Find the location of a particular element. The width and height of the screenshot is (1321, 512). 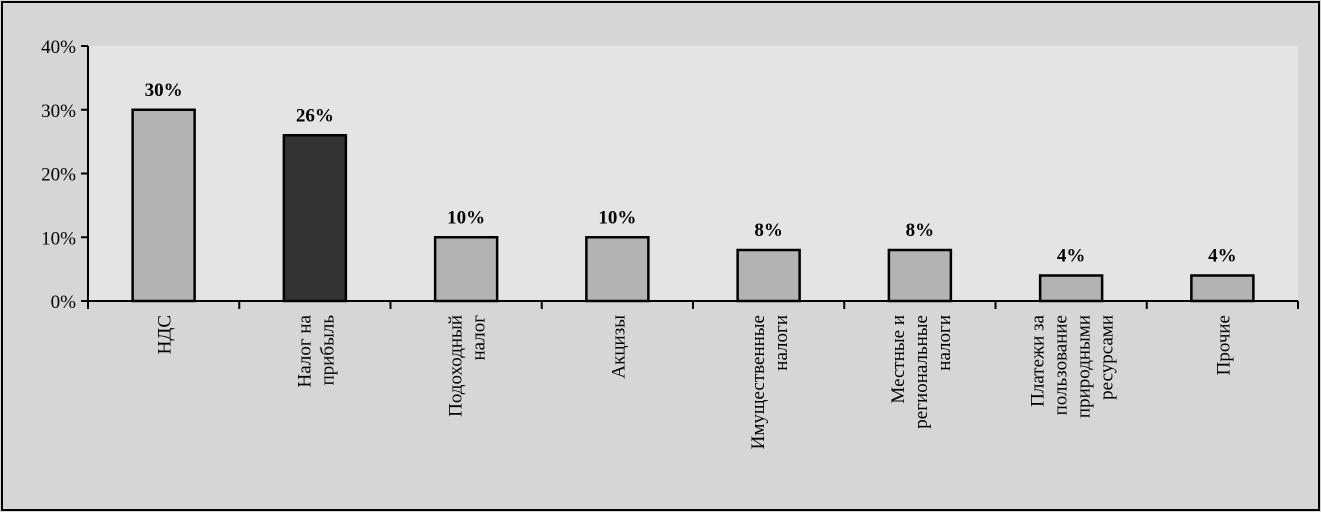

category-label-line: Акцизы is located at coordinates (618, 347).